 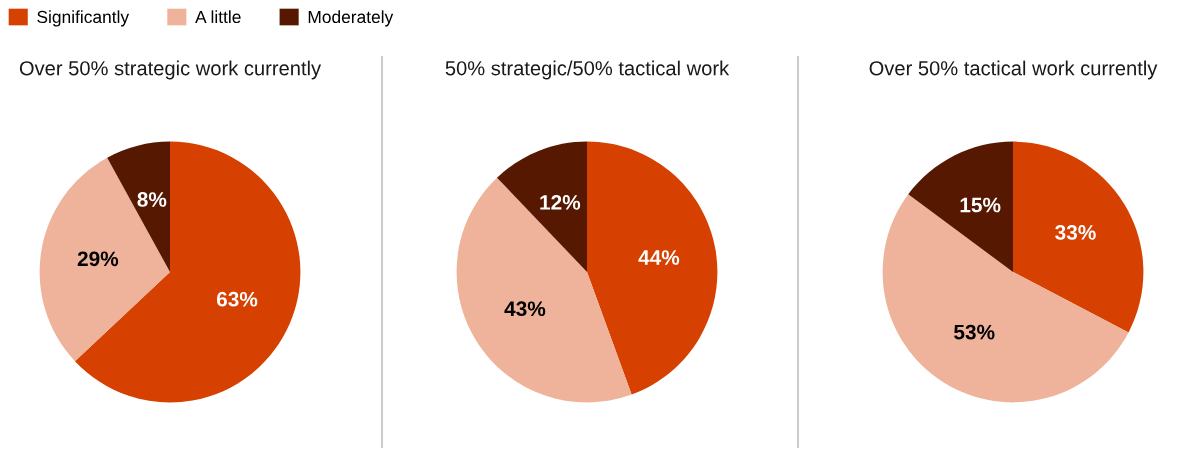 What do you see at coordinates (980, 205) in the screenshot?
I see `data-label: 15%` at bounding box center [980, 205].